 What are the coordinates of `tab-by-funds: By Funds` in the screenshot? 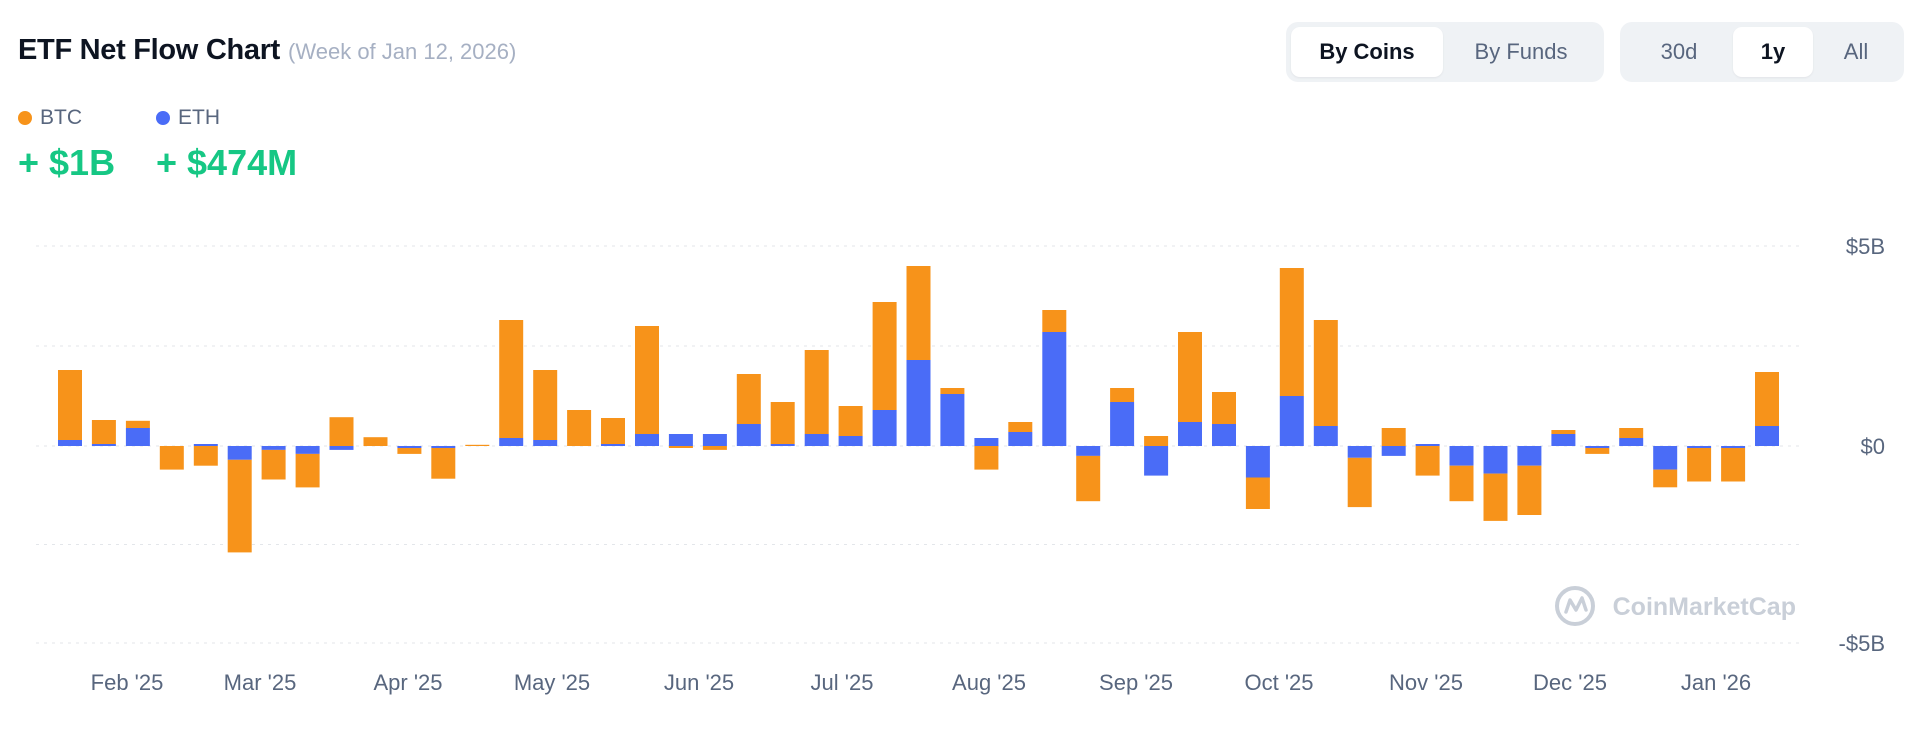 It's located at (1521, 51).